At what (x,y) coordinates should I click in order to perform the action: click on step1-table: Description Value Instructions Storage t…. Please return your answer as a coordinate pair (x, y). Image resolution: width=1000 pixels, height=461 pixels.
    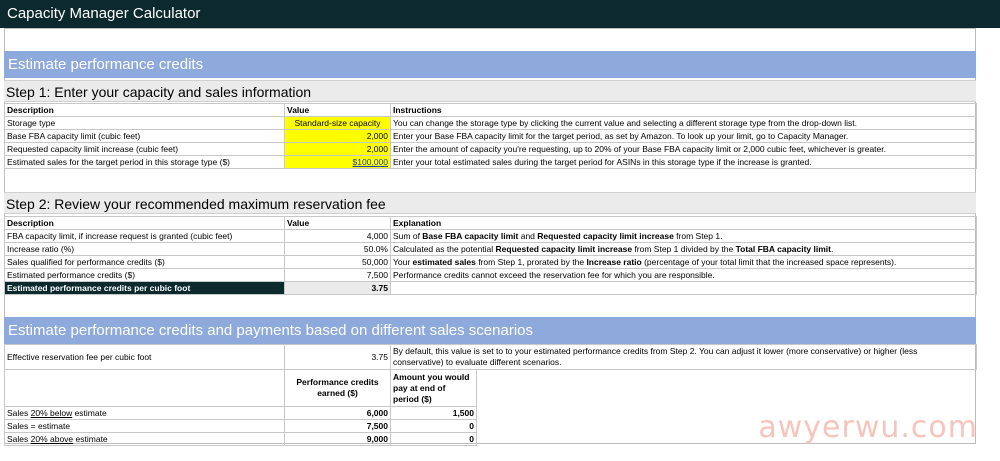
    Looking at the image, I should click on (490, 136).